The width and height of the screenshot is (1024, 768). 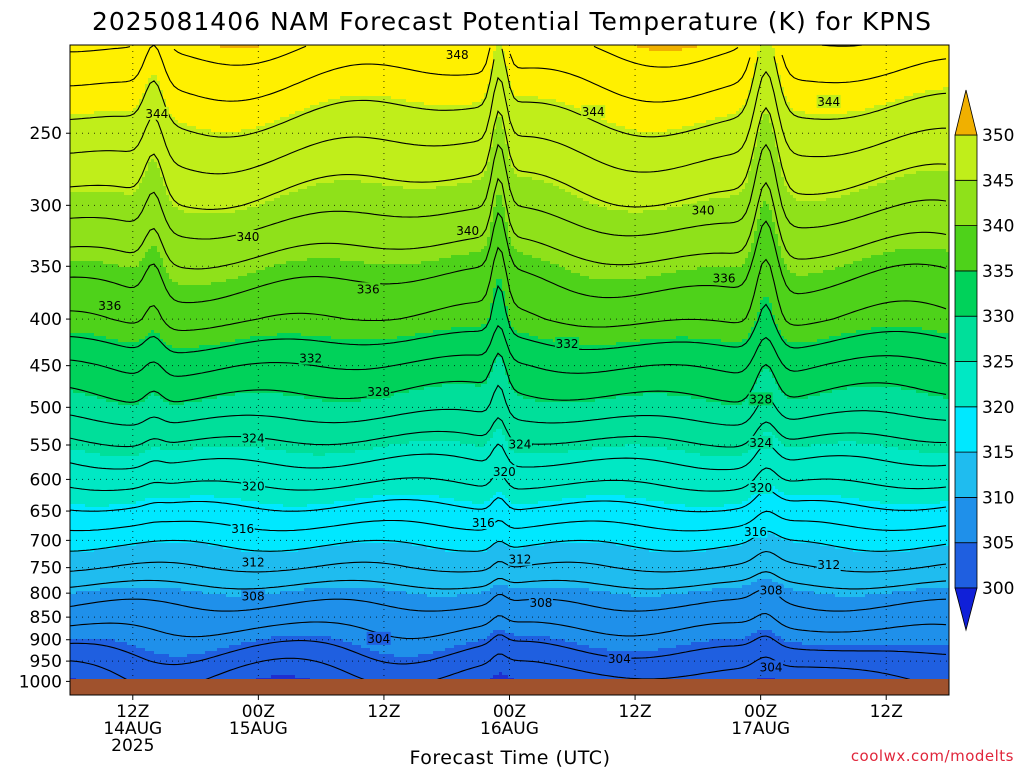 I want to click on y-tick-label: 800, so click(x=46, y=594).